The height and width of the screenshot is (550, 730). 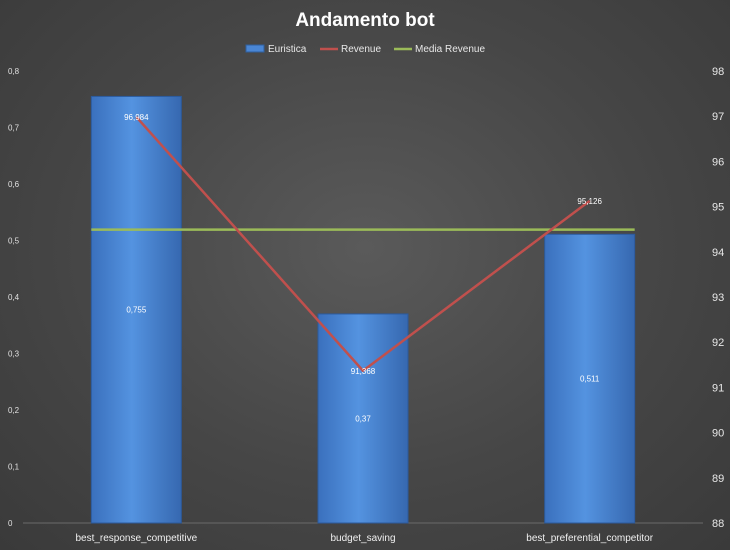 I want to click on left-tick-label: 0,5, so click(x=14, y=241).